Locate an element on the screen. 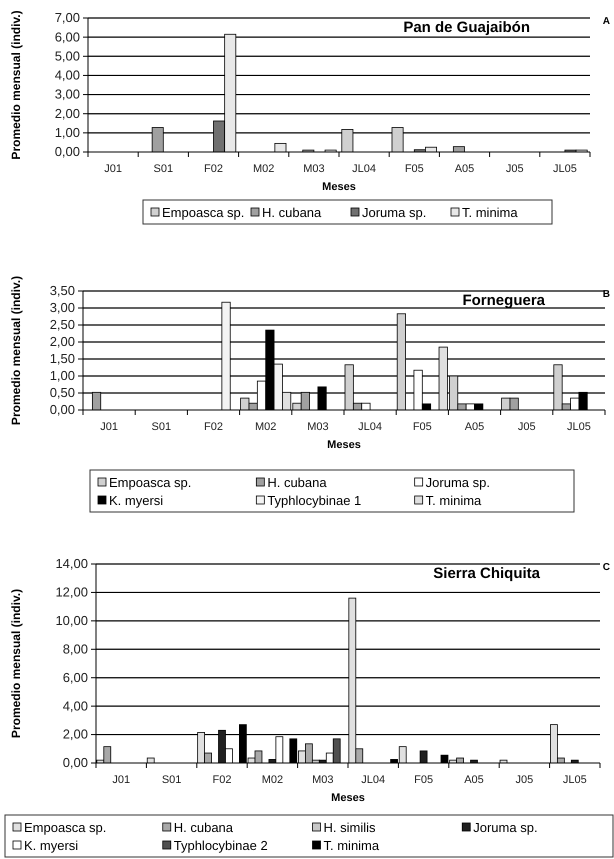 This screenshot has width=614, height=859. y-tick-label: 14,00 is located at coordinates (71, 564).